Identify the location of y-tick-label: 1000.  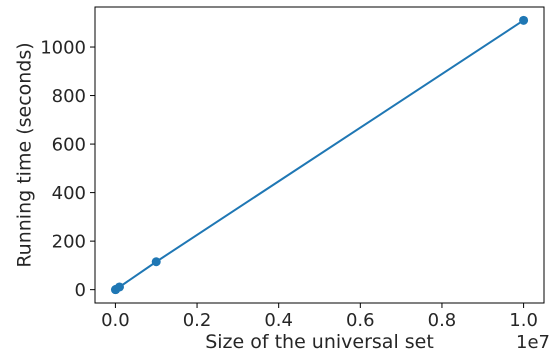
(63, 48).